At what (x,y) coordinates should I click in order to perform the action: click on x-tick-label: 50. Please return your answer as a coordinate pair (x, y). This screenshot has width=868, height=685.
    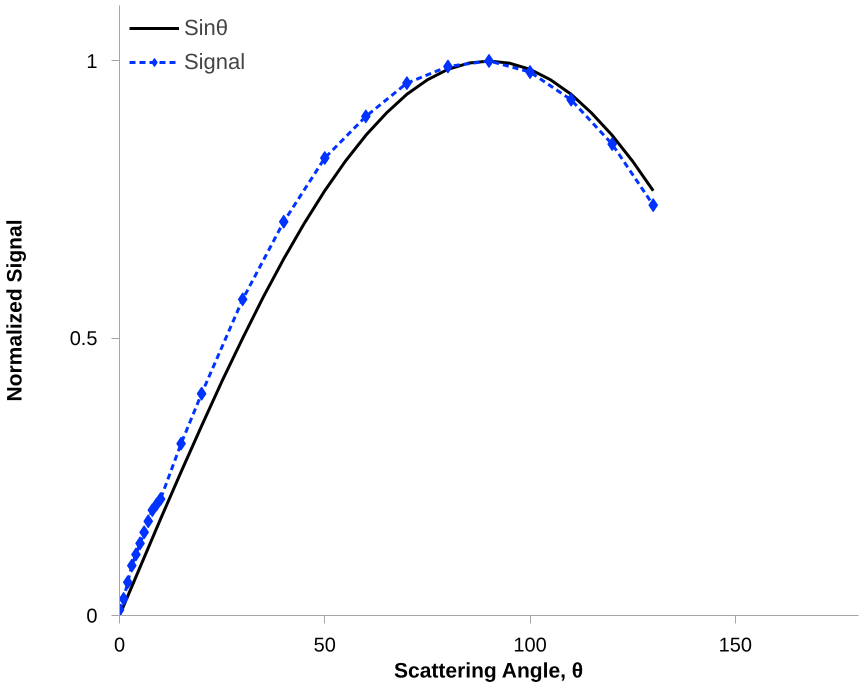
    Looking at the image, I should click on (325, 645).